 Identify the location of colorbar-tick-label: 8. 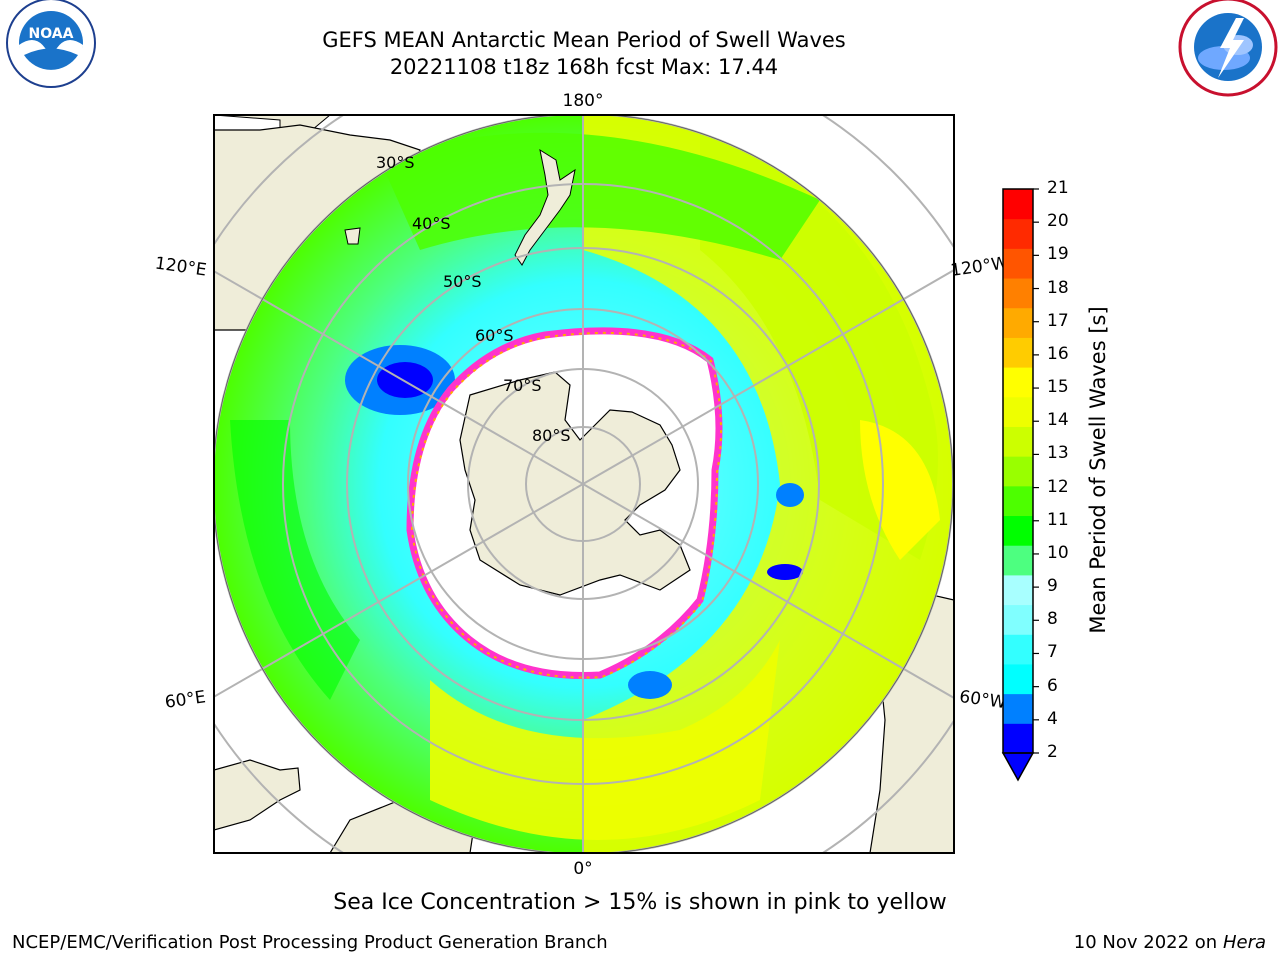
(1052, 619).